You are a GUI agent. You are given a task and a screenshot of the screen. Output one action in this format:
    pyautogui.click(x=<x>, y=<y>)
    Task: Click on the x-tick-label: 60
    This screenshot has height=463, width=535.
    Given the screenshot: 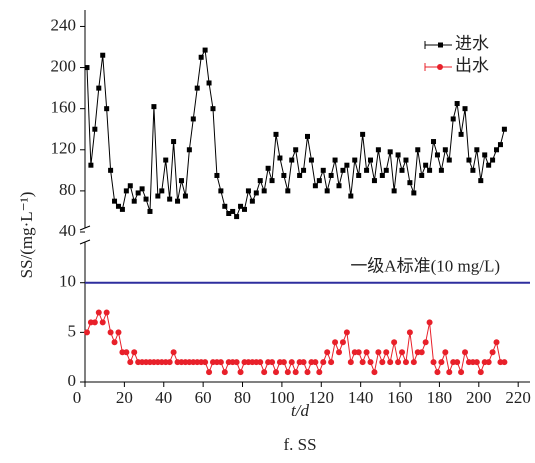 What is the action you would take?
    pyautogui.click(x=203, y=397)
    